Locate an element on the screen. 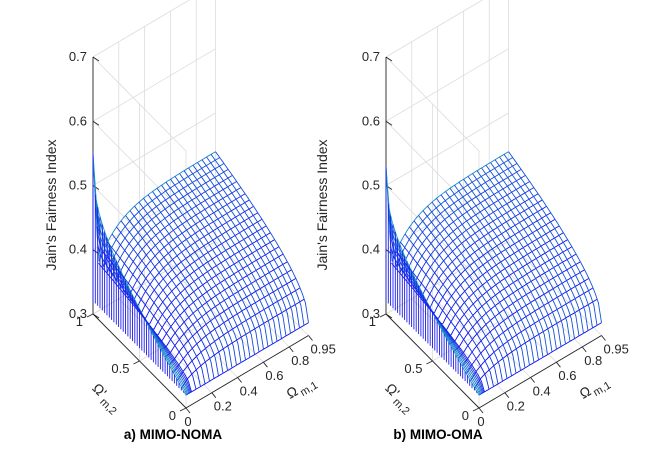 This screenshot has height=459, width=664. z-tick-label: 0.6 is located at coordinates (78, 120).